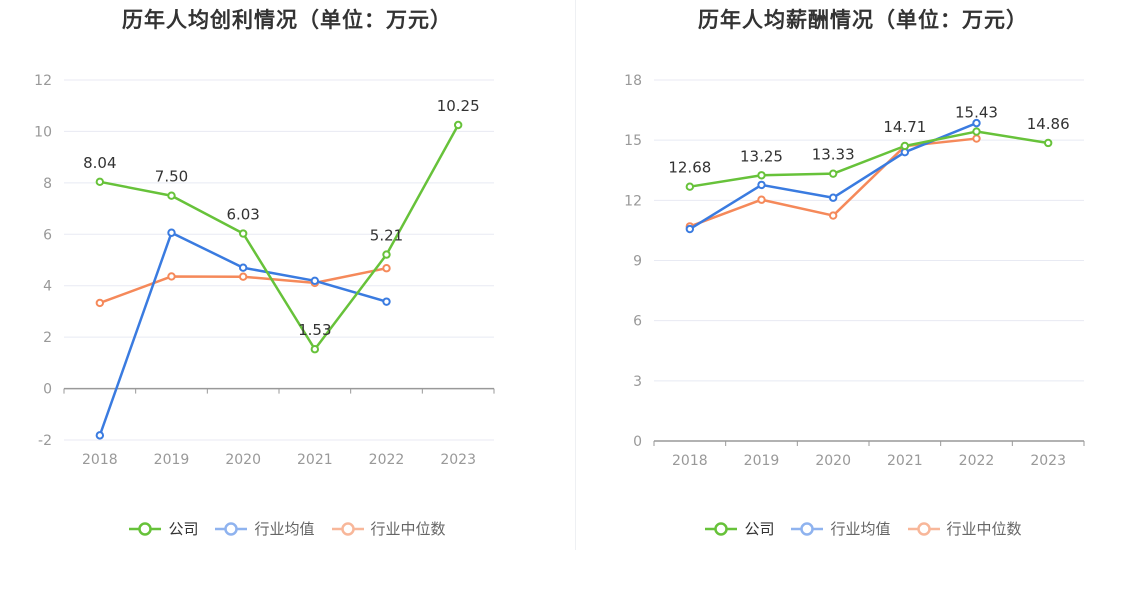  I want to click on y-tick-label: 2, so click(47, 338).